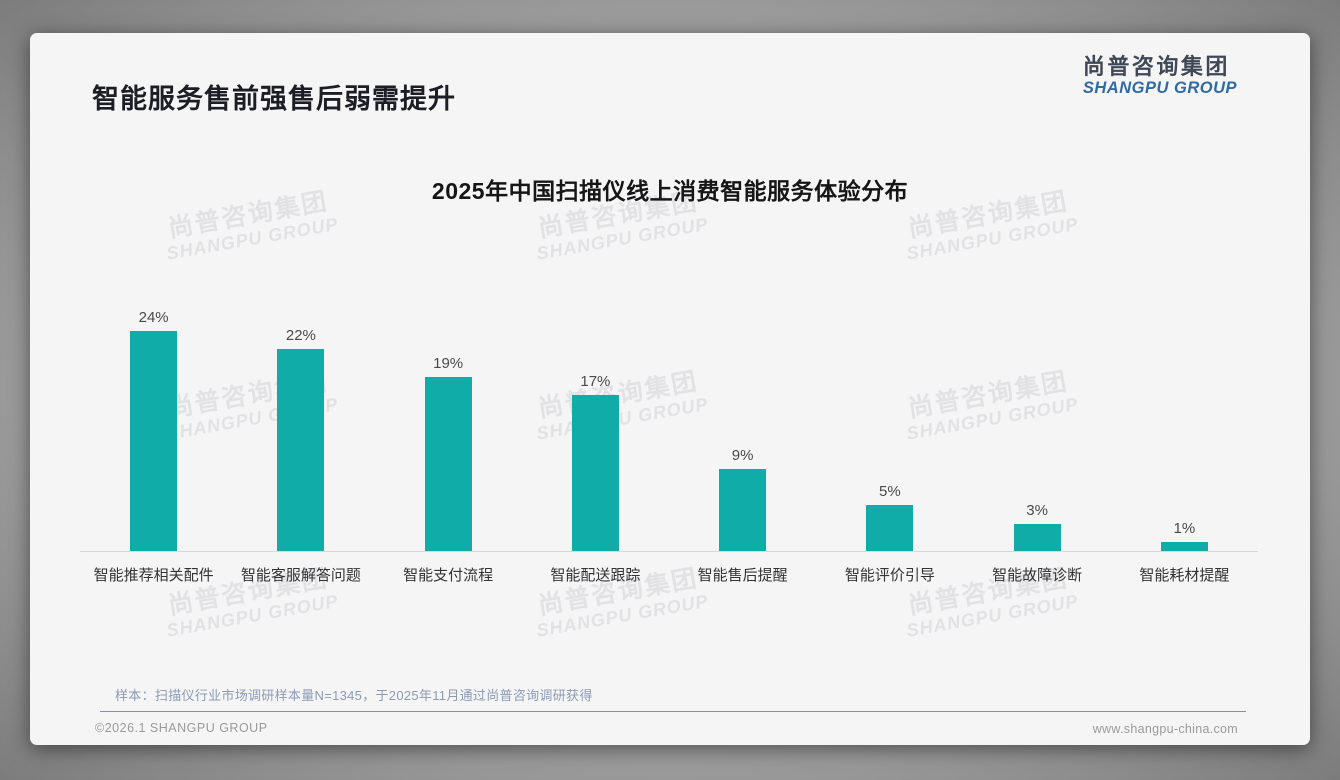 This screenshot has width=1340, height=780. What do you see at coordinates (448, 363) in the screenshot?
I see `bar-value-label: 19%` at bounding box center [448, 363].